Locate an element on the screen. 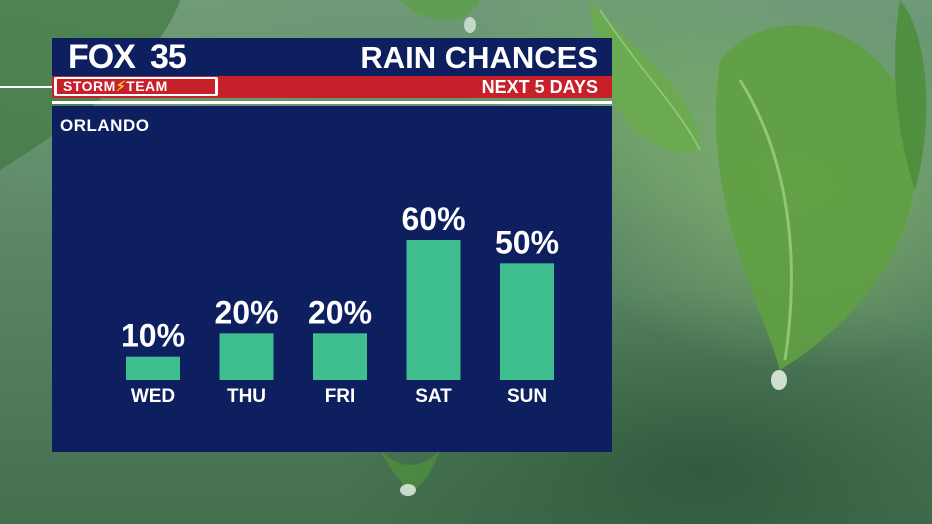 Image resolution: width=932 pixels, height=524 pixels. logo-storm-text: STORM is located at coordinates (89, 86).